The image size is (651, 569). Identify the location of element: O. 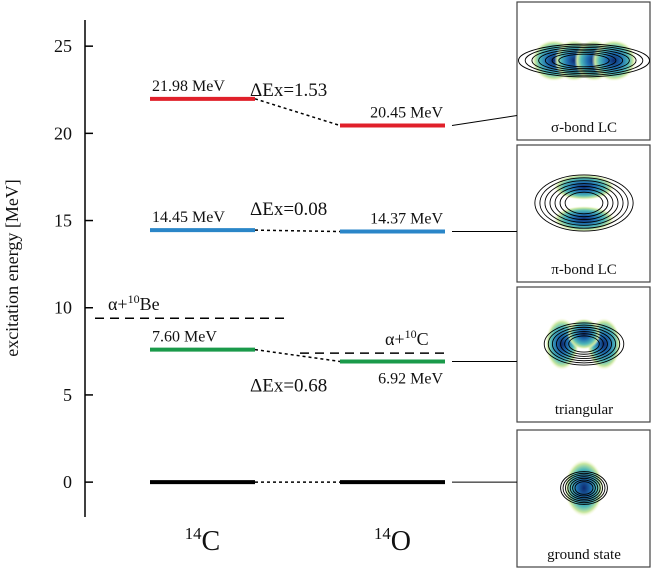
(401, 541).